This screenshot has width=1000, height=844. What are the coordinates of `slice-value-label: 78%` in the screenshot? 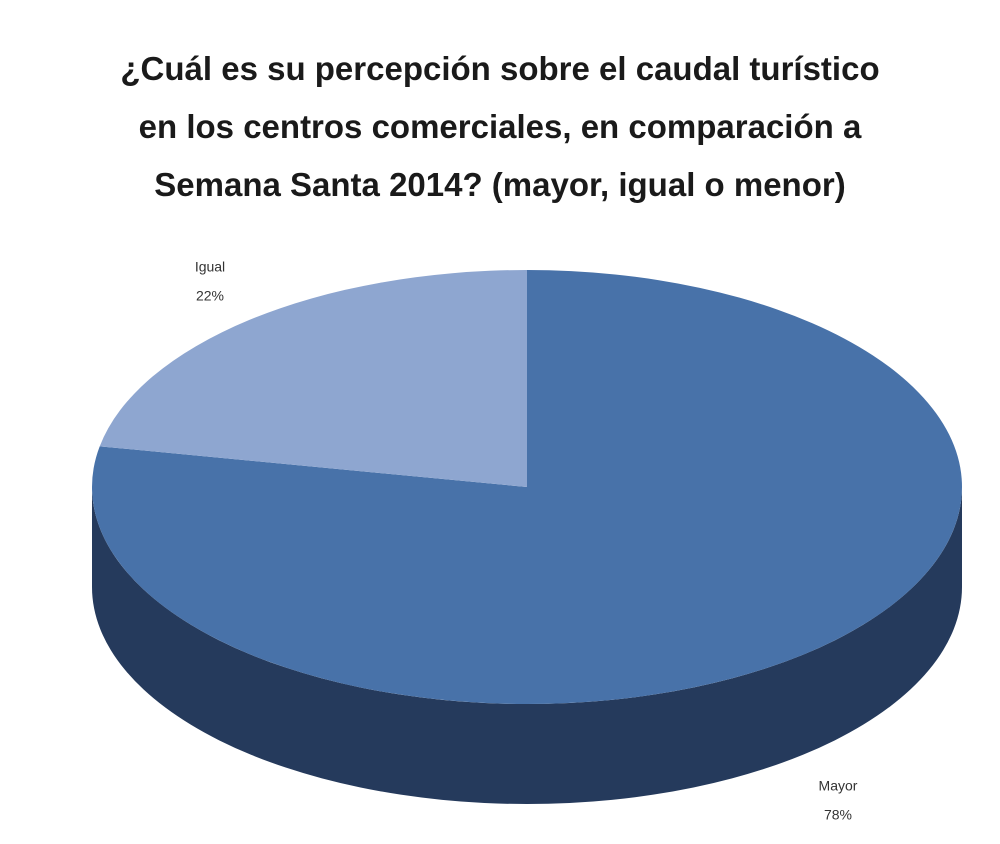 It's located at (838, 815).